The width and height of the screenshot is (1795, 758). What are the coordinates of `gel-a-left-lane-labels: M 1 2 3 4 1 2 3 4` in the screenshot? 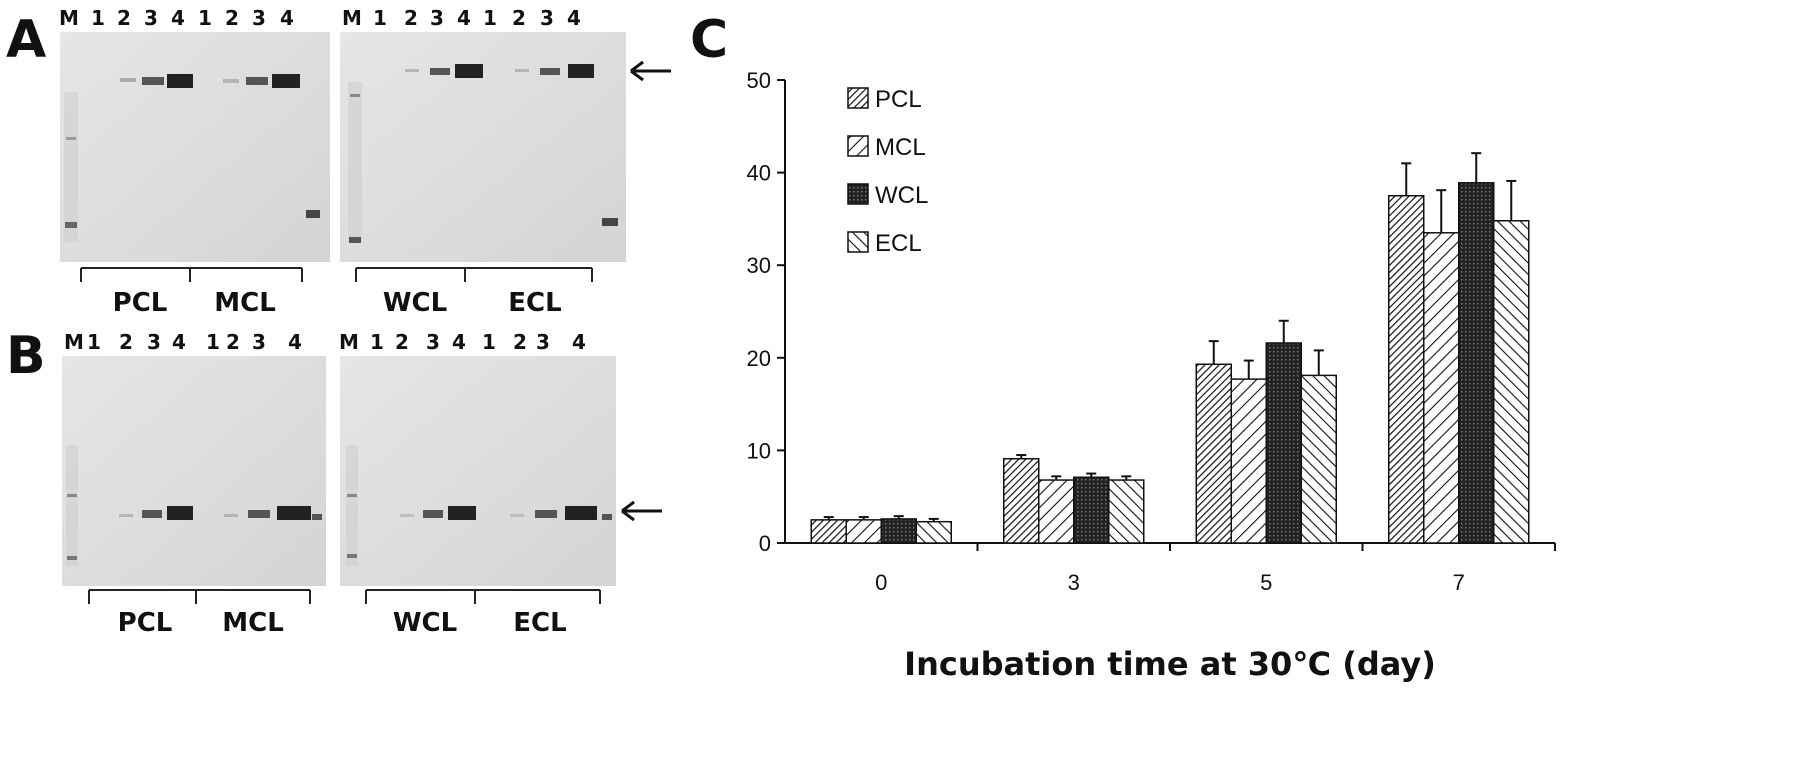 It's located at (199, 19).